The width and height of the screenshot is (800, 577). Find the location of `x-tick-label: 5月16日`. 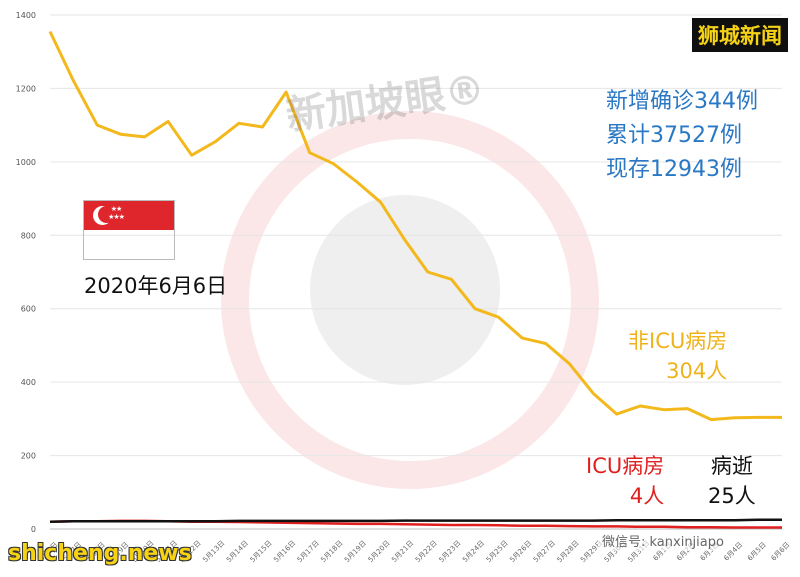

x-tick-label: 5月16日 is located at coordinates (284, 551).